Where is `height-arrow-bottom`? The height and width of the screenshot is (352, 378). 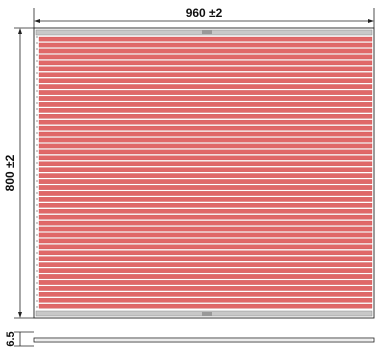
height-arrow-bottom is located at coordinates (20, 315).